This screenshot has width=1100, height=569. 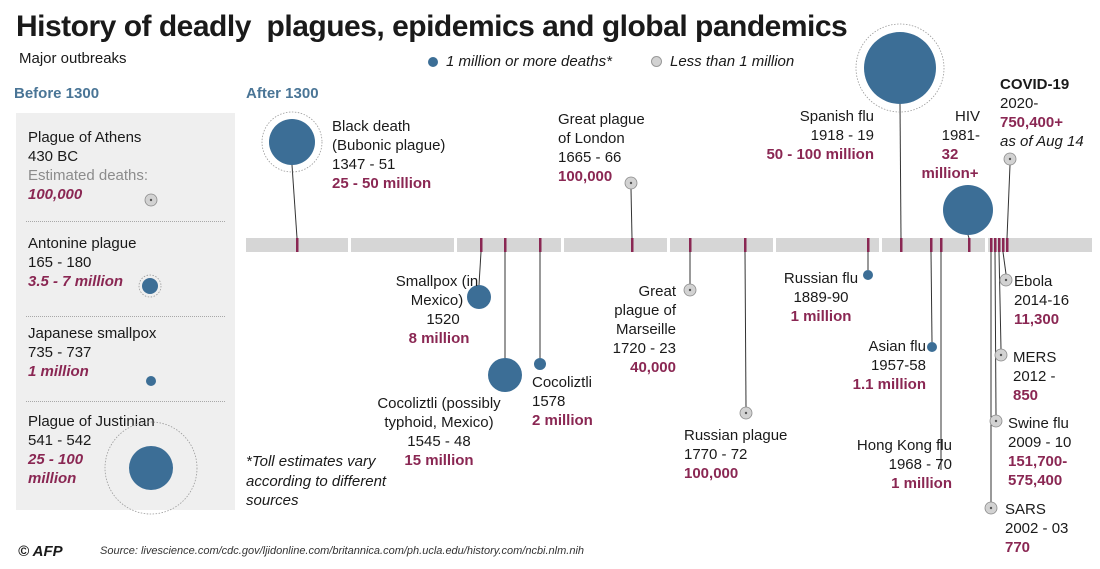 What do you see at coordinates (941, 245) in the screenshot?
I see `tick-hong-kong-flu` at bounding box center [941, 245].